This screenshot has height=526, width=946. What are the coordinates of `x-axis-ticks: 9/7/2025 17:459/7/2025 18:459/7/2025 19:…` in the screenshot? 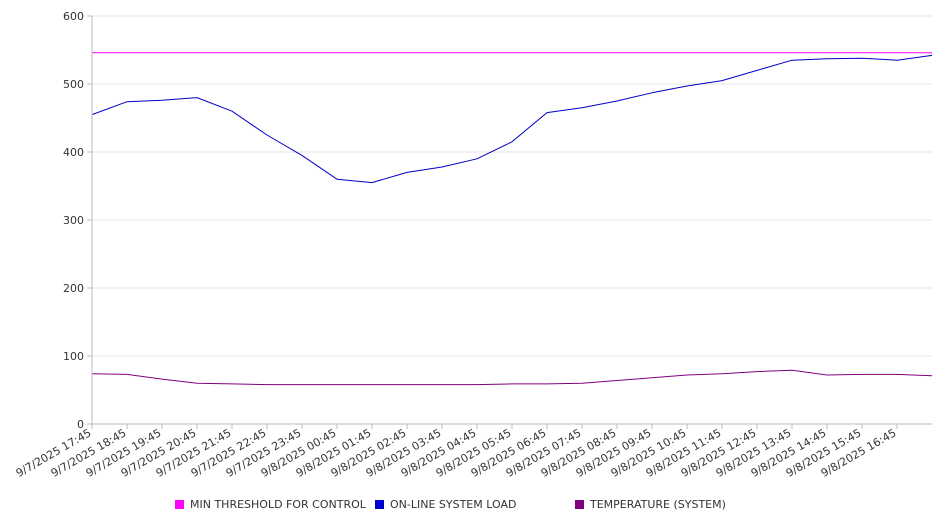 It's located at (456, 452).